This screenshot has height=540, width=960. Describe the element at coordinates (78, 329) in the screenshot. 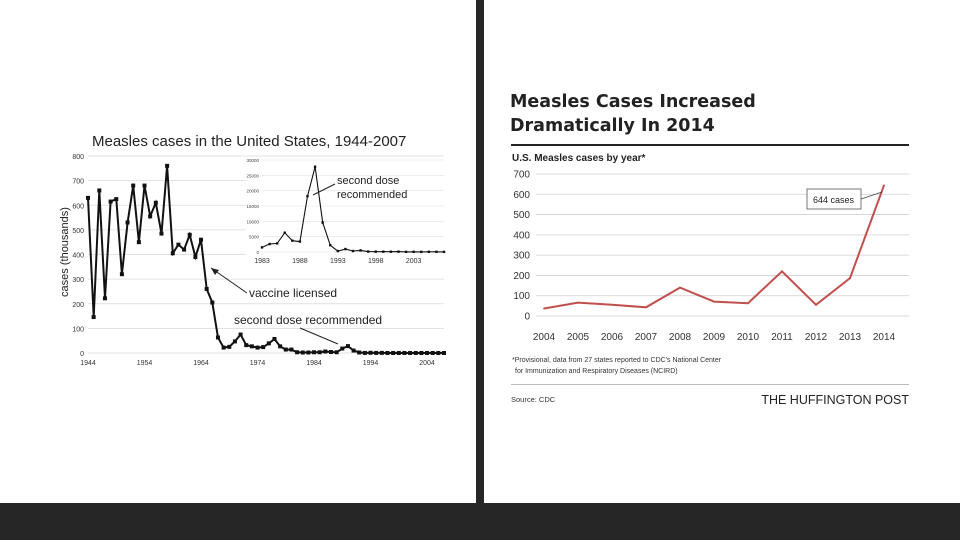

I see `left-y-tick-label: 100` at that location.